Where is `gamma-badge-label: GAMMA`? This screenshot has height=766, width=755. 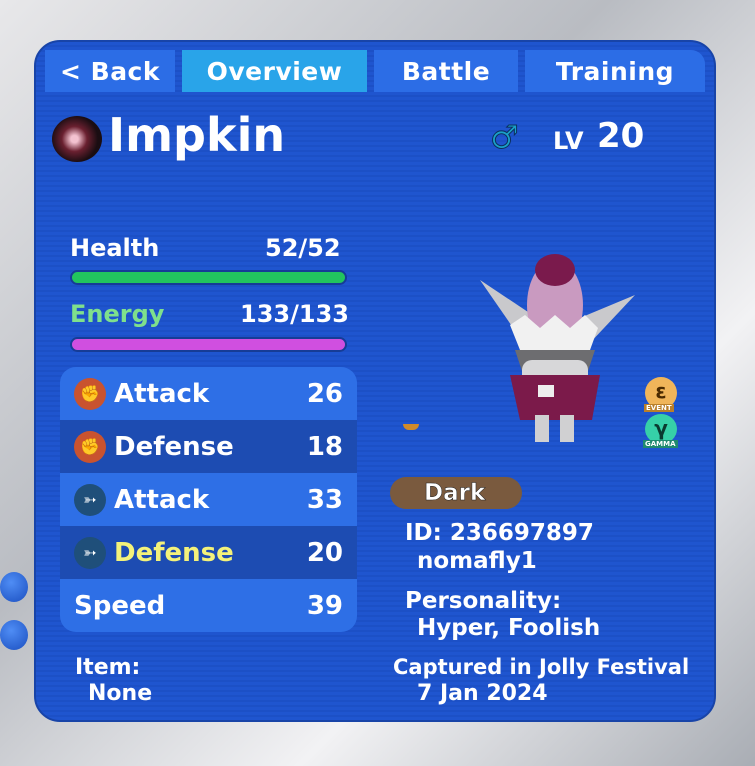 gamma-badge-label: GAMMA is located at coordinates (660, 444).